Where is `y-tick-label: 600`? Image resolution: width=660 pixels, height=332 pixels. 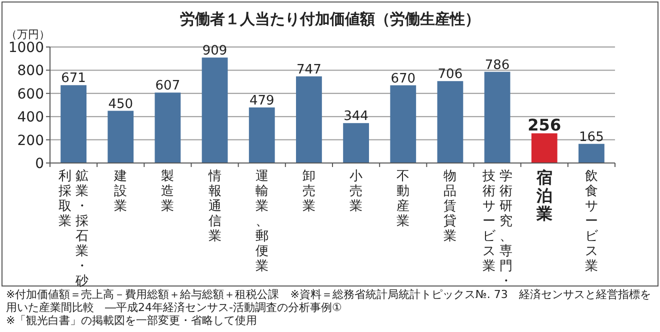 y-tick-label: 600 is located at coordinates (30, 94).